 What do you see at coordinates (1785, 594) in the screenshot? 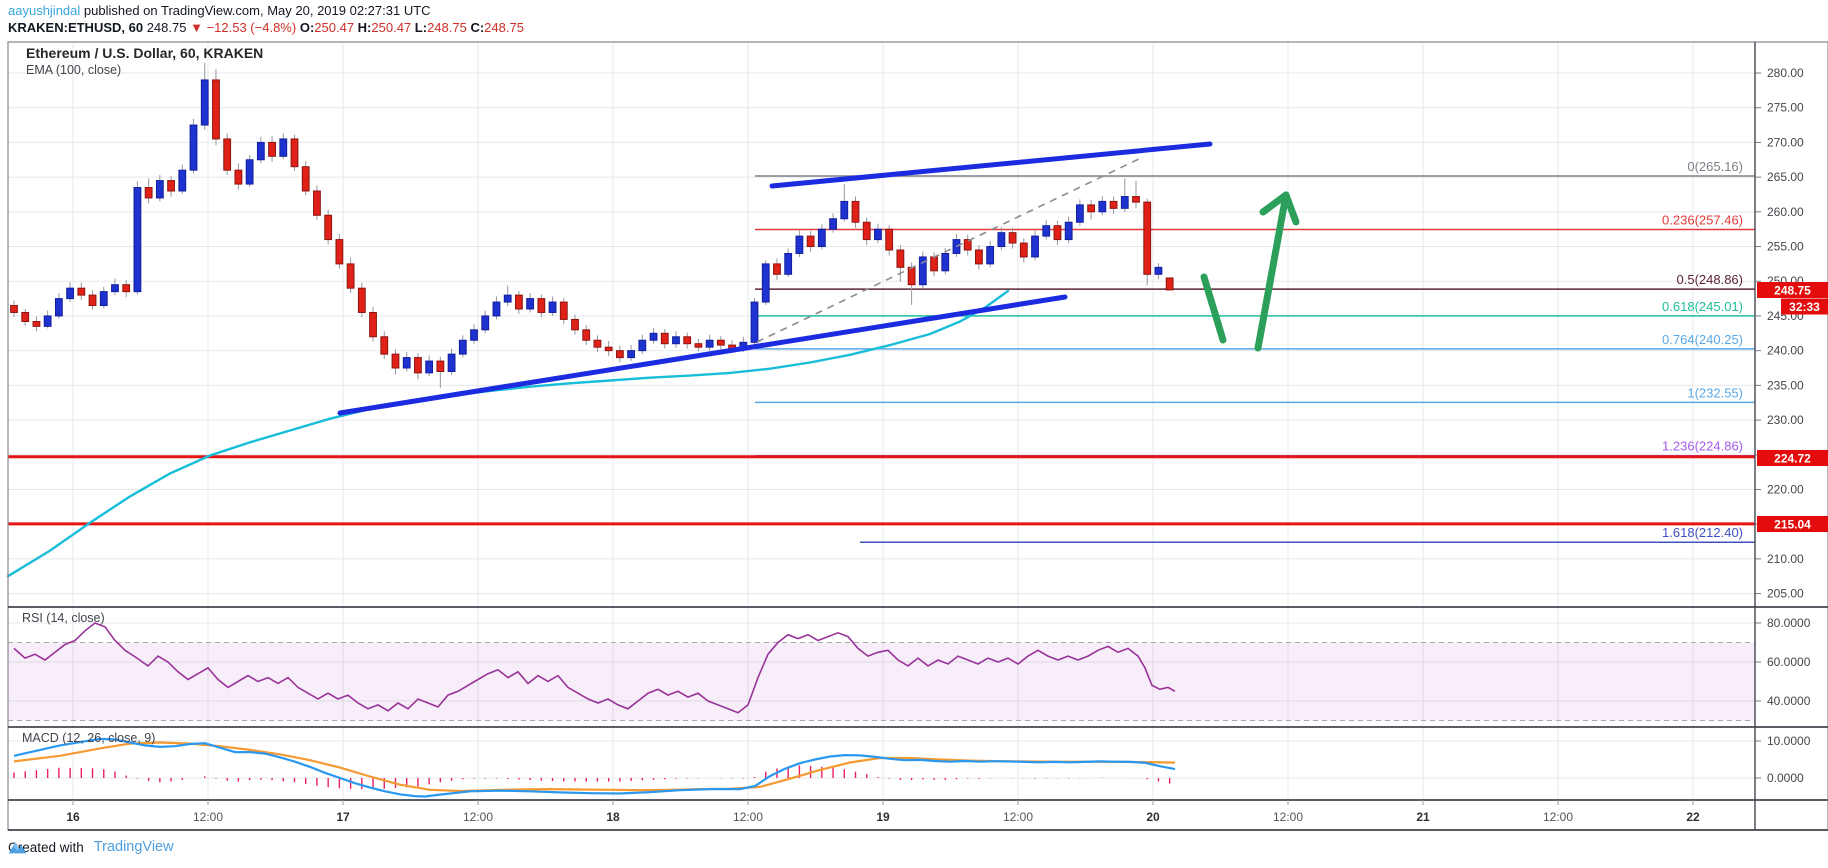
I see `svg-text: 205.00` at bounding box center [1785, 594].